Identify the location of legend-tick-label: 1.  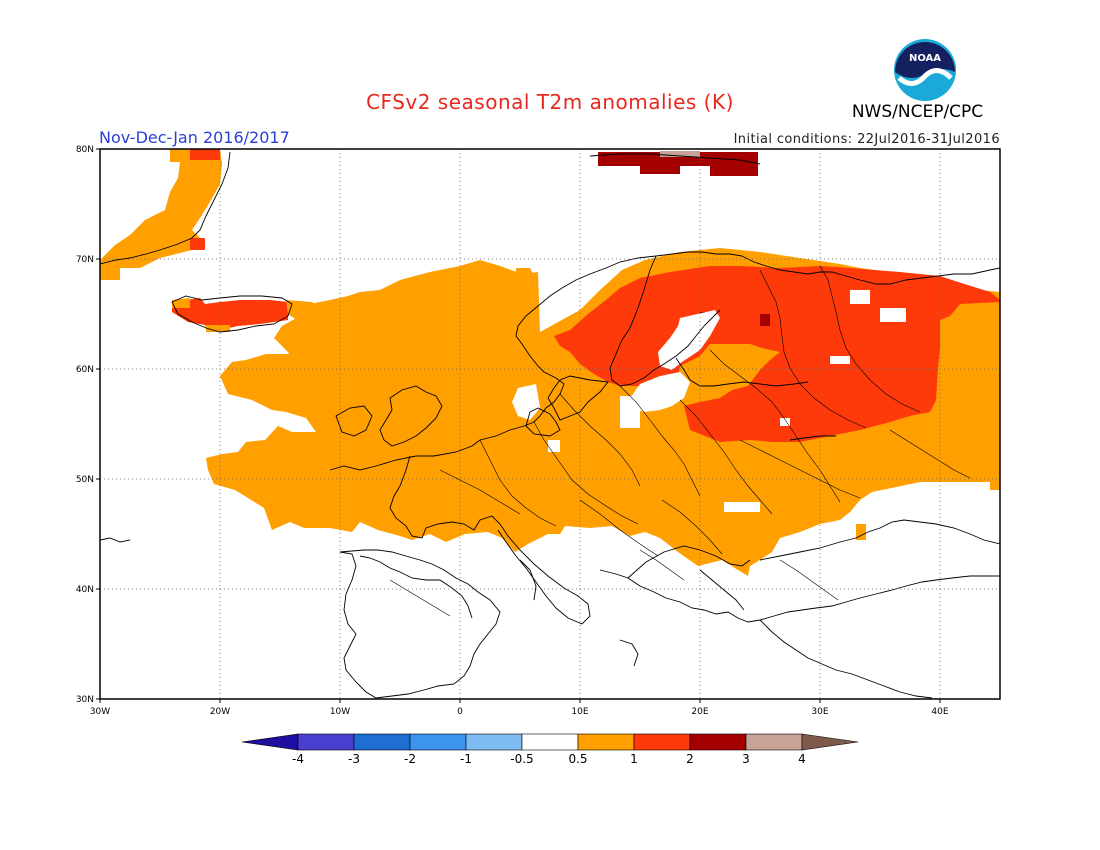
(634, 759).